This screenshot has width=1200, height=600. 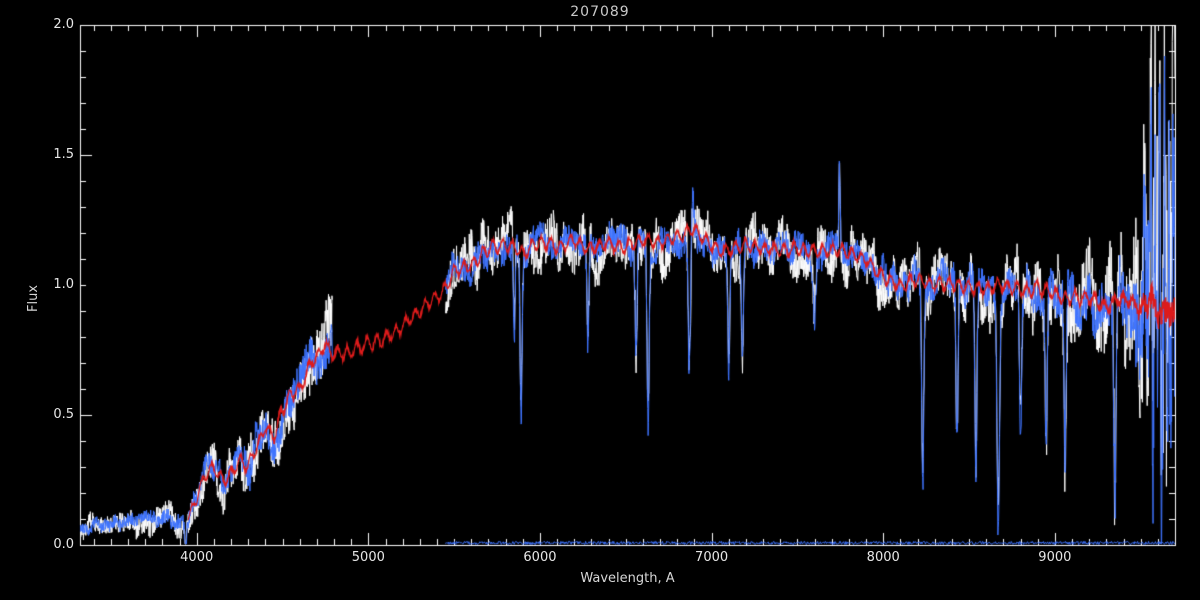 What do you see at coordinates (368, 557) in the screenshot?
I see `x-tick-label-5000: 5000` at bounding box center [368, 557].